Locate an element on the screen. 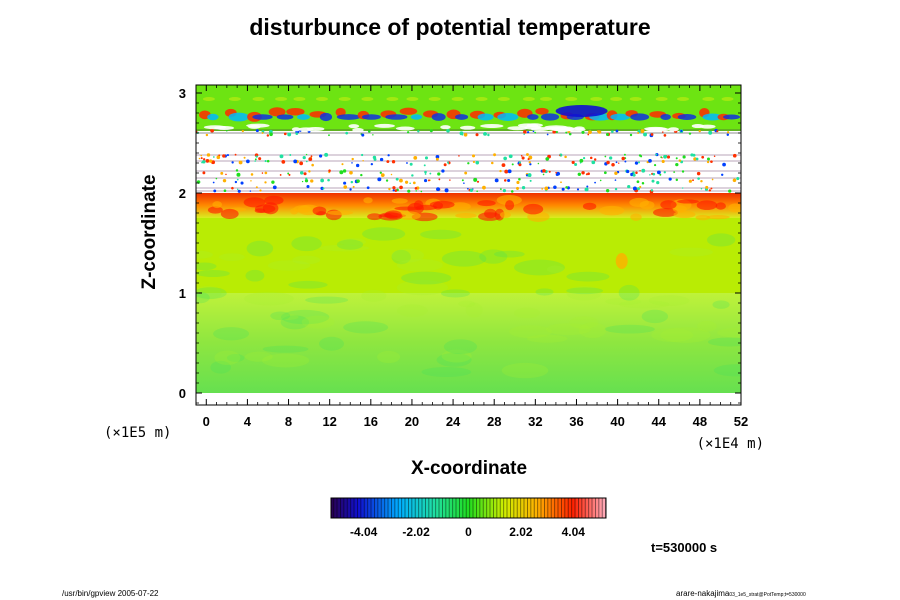 This screenshot has height=600, width=900. x-axis-title: X-coordinate is located at coordinates (469, 468).